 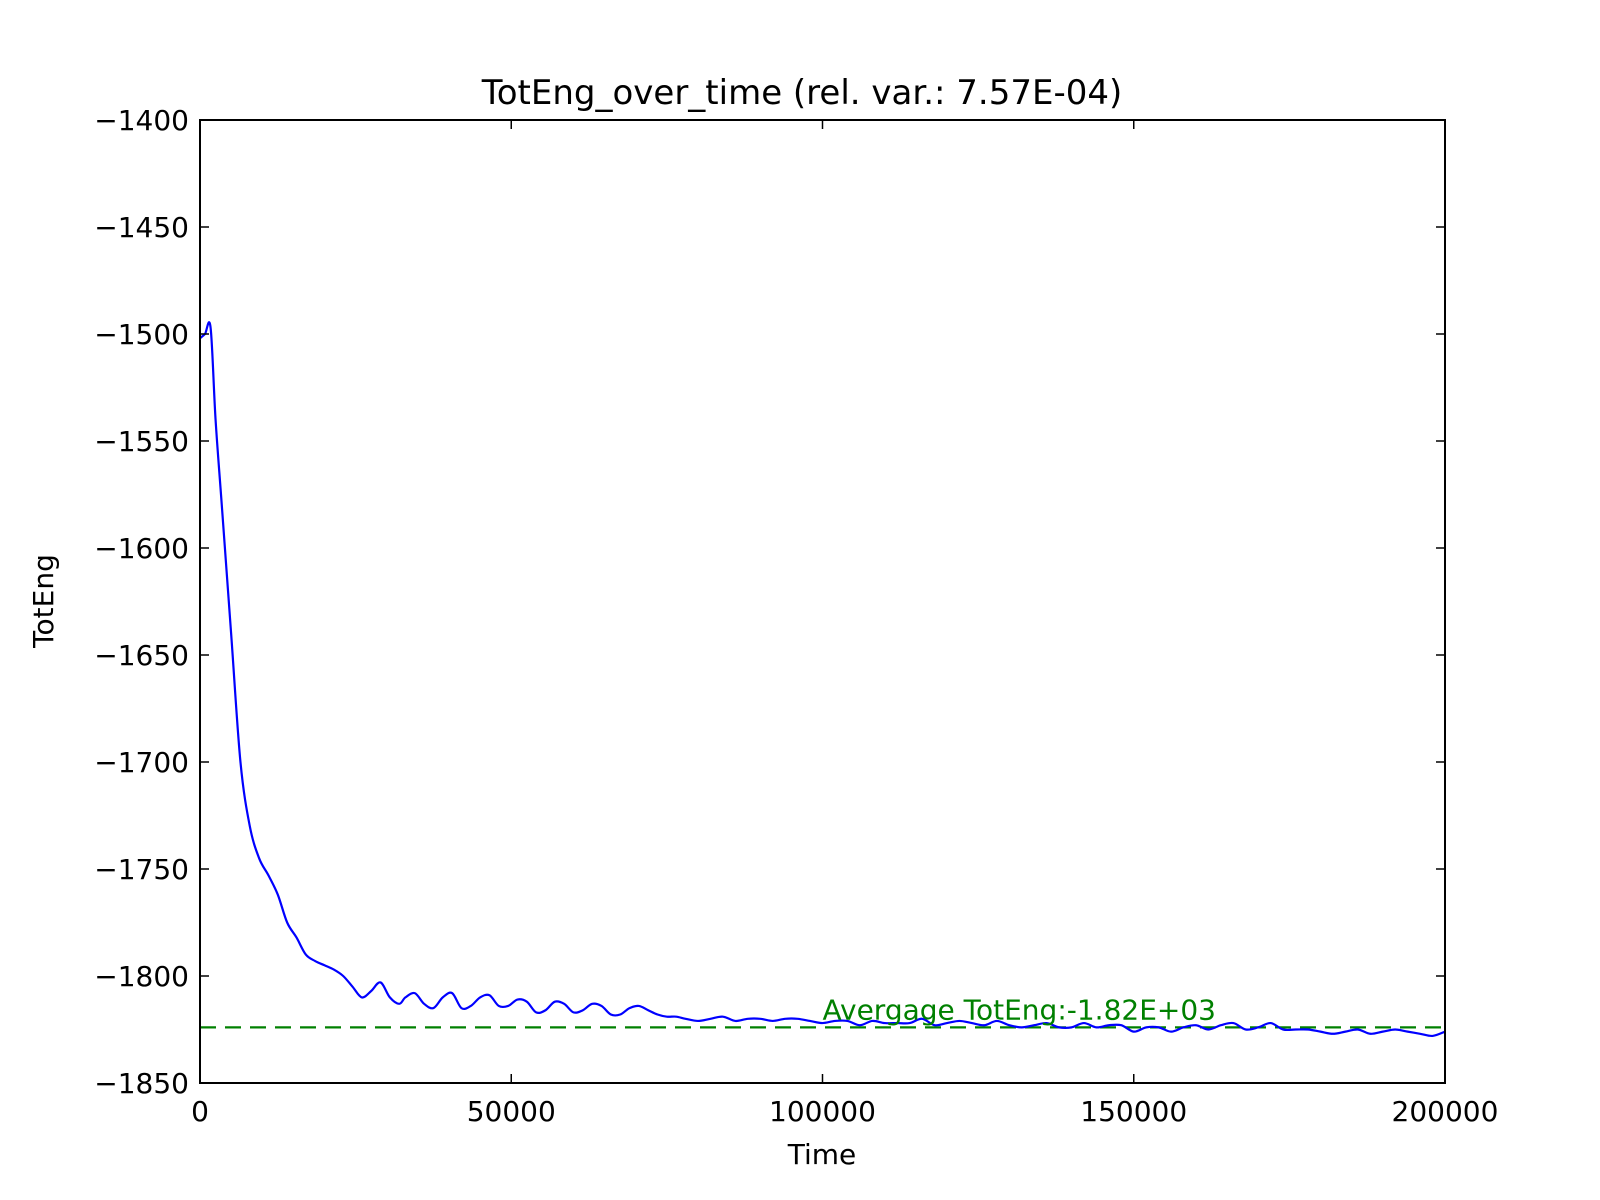 What do you see at coordinates (141, 441) in the screenshot?
I see `y-tick-label: −1550` at bounding box center [141, 441].